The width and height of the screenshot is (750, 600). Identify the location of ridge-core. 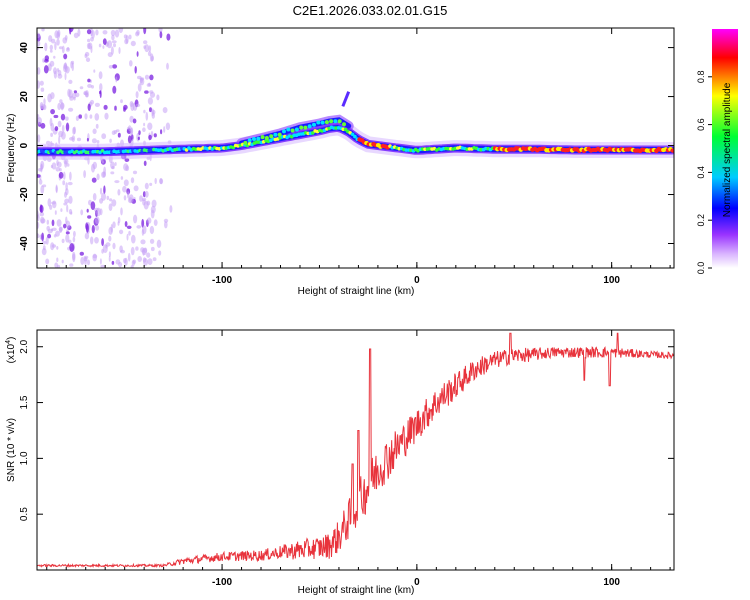
(313, 133).